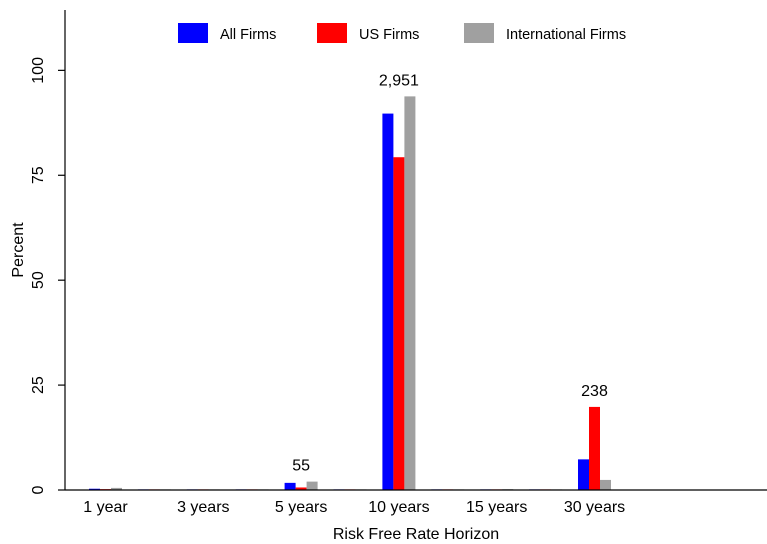  What do you see at coordinates (38, 175) in the screenshot?
I see `y-tick-label: 75` at bounding box center [38, 175].